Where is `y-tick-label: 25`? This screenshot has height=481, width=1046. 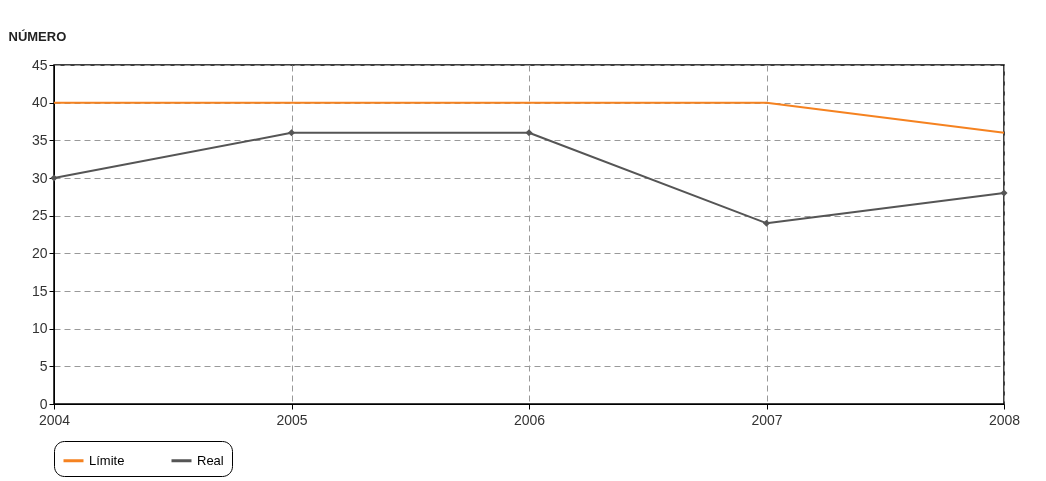
y-tick-label: 25 is located at coordinates (39, 215).